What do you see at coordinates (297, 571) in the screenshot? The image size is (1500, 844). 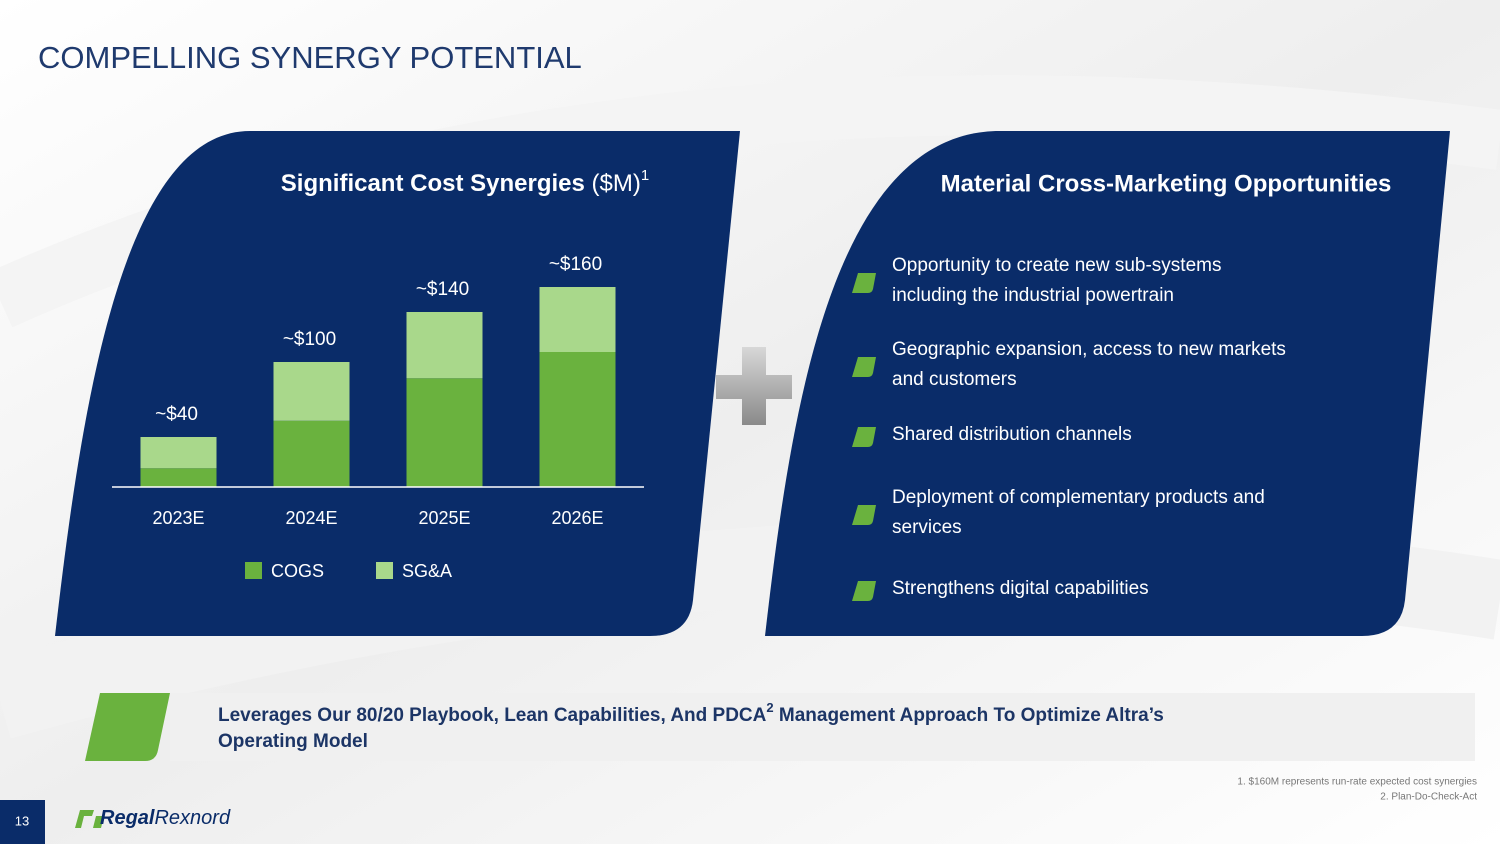 I see `legend-label: COGS` at bounding box center [297, 571].